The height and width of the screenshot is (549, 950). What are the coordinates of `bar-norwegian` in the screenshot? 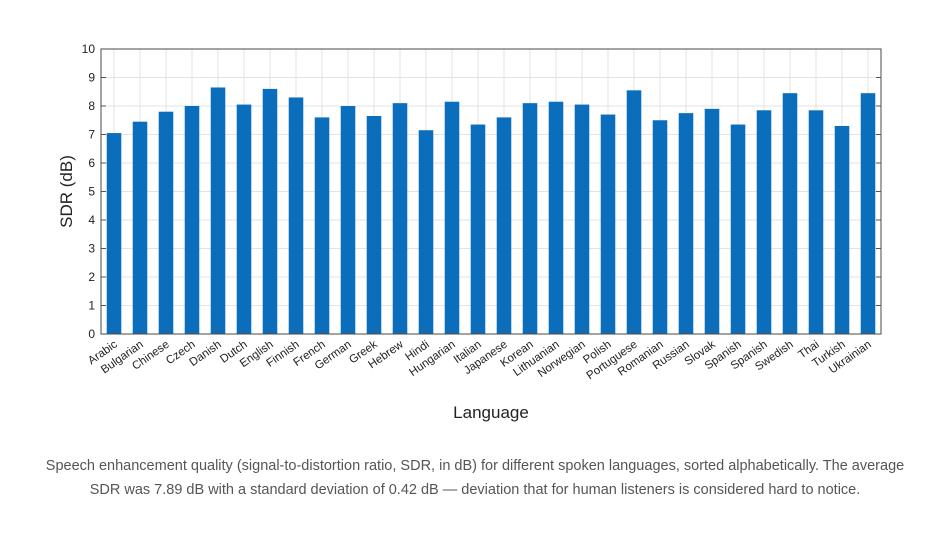 It's located at (582, 219).